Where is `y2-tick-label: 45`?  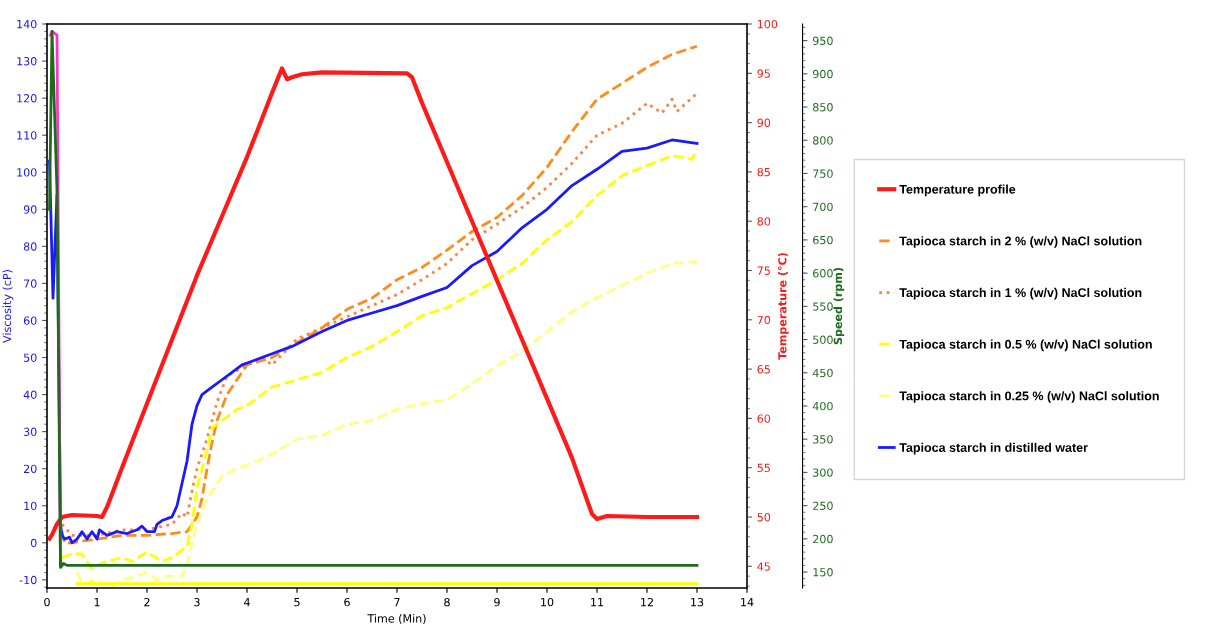
y2-tick-label: 45 is located at coordinates (763, 566).